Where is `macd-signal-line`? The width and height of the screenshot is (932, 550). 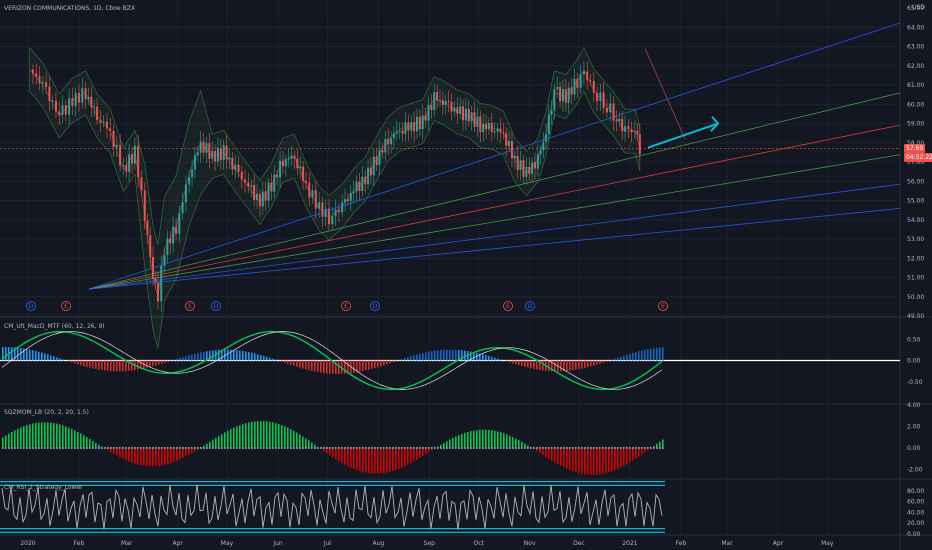 macd-signal-line is located at coordinates (332, 360).